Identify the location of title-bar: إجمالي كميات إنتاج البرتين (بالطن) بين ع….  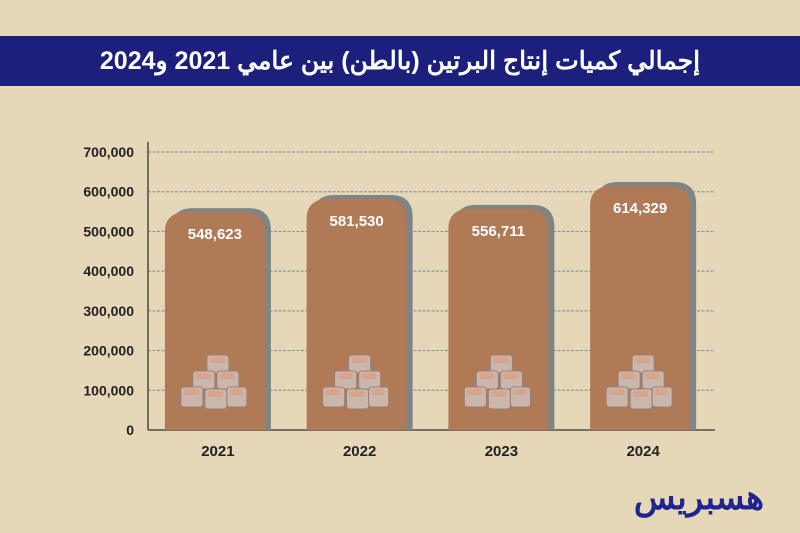
(400, 61).